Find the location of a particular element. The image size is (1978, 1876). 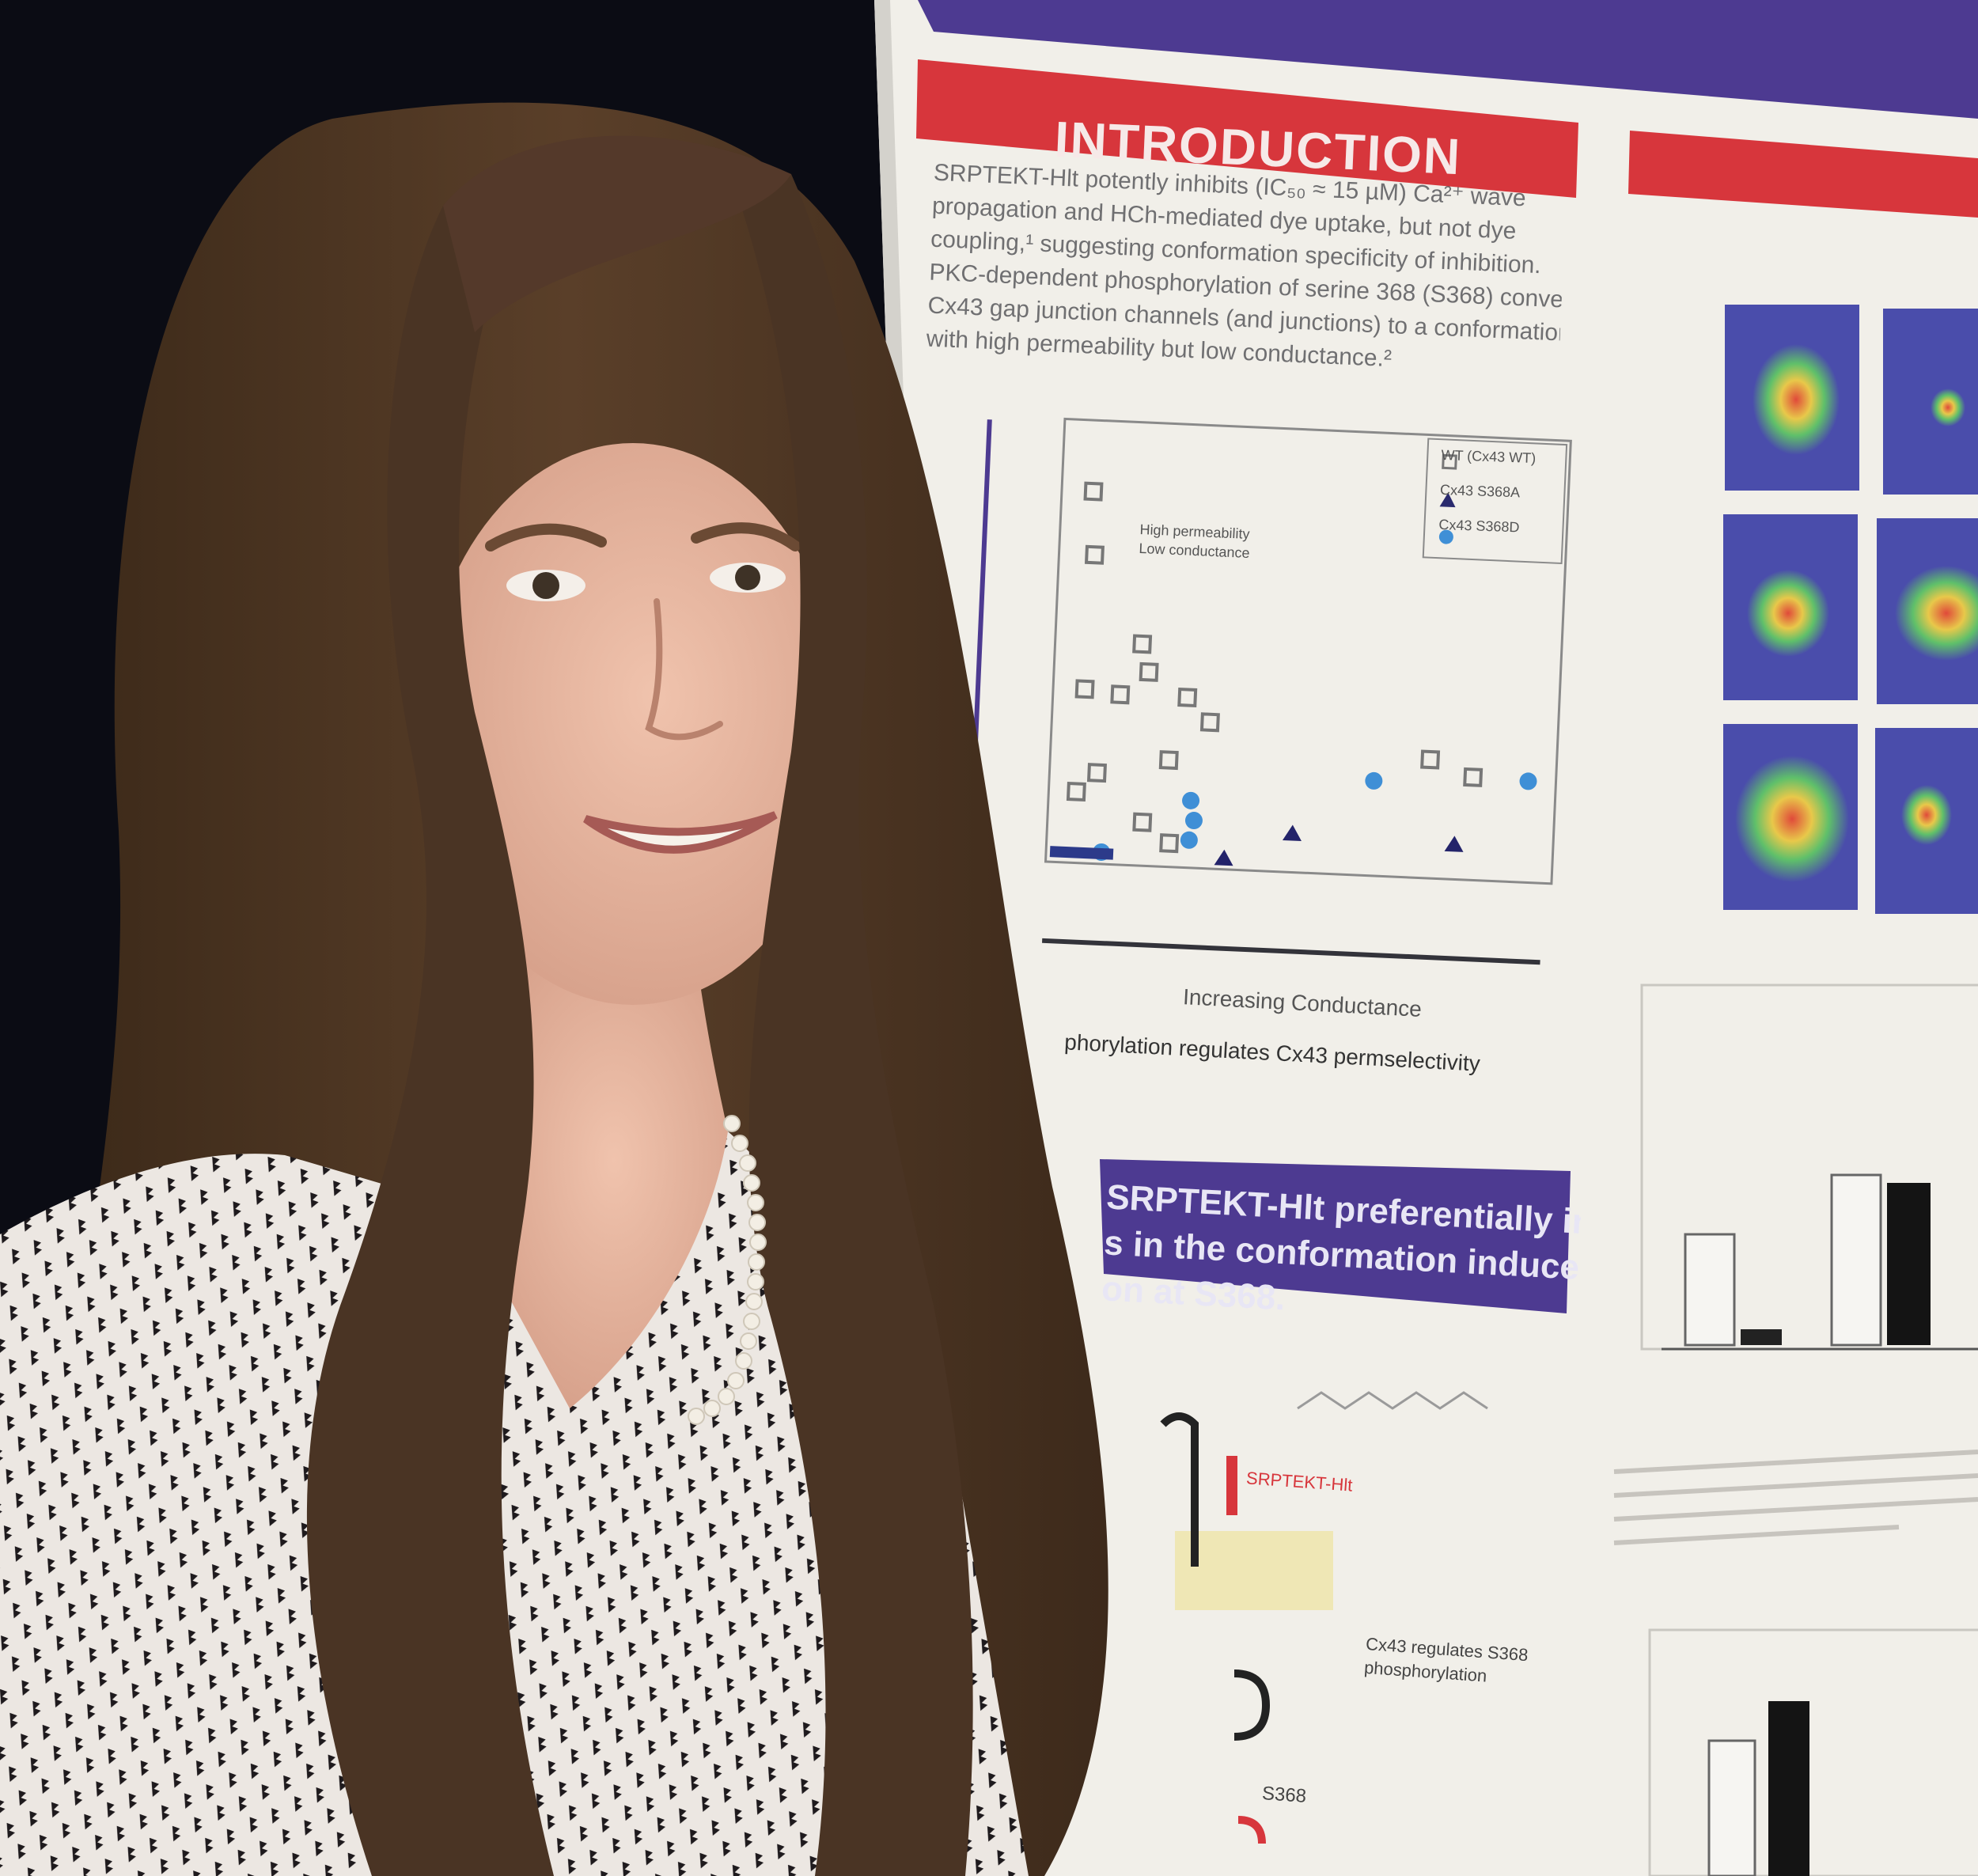

purple-heading-bar is located at coordinates (1335, 1236).